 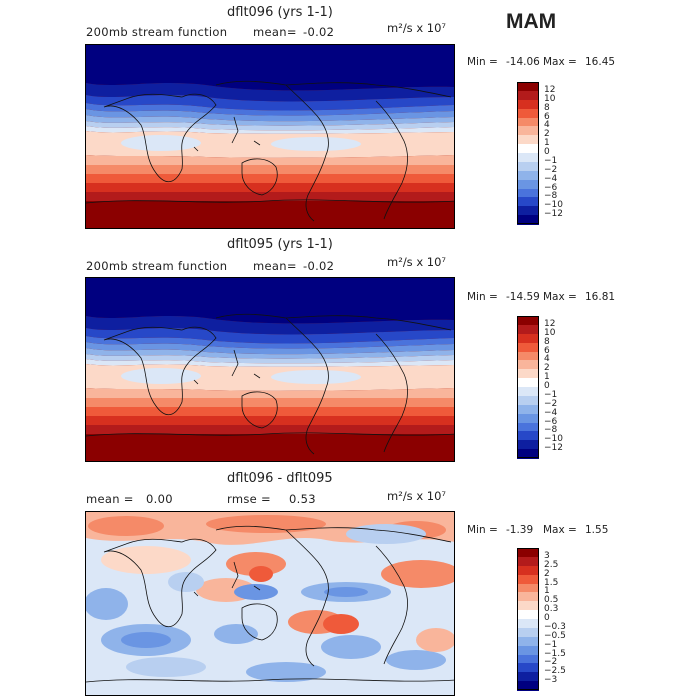 I want to click on colorbar-tick-label: 12, so click(x=550, y=323).